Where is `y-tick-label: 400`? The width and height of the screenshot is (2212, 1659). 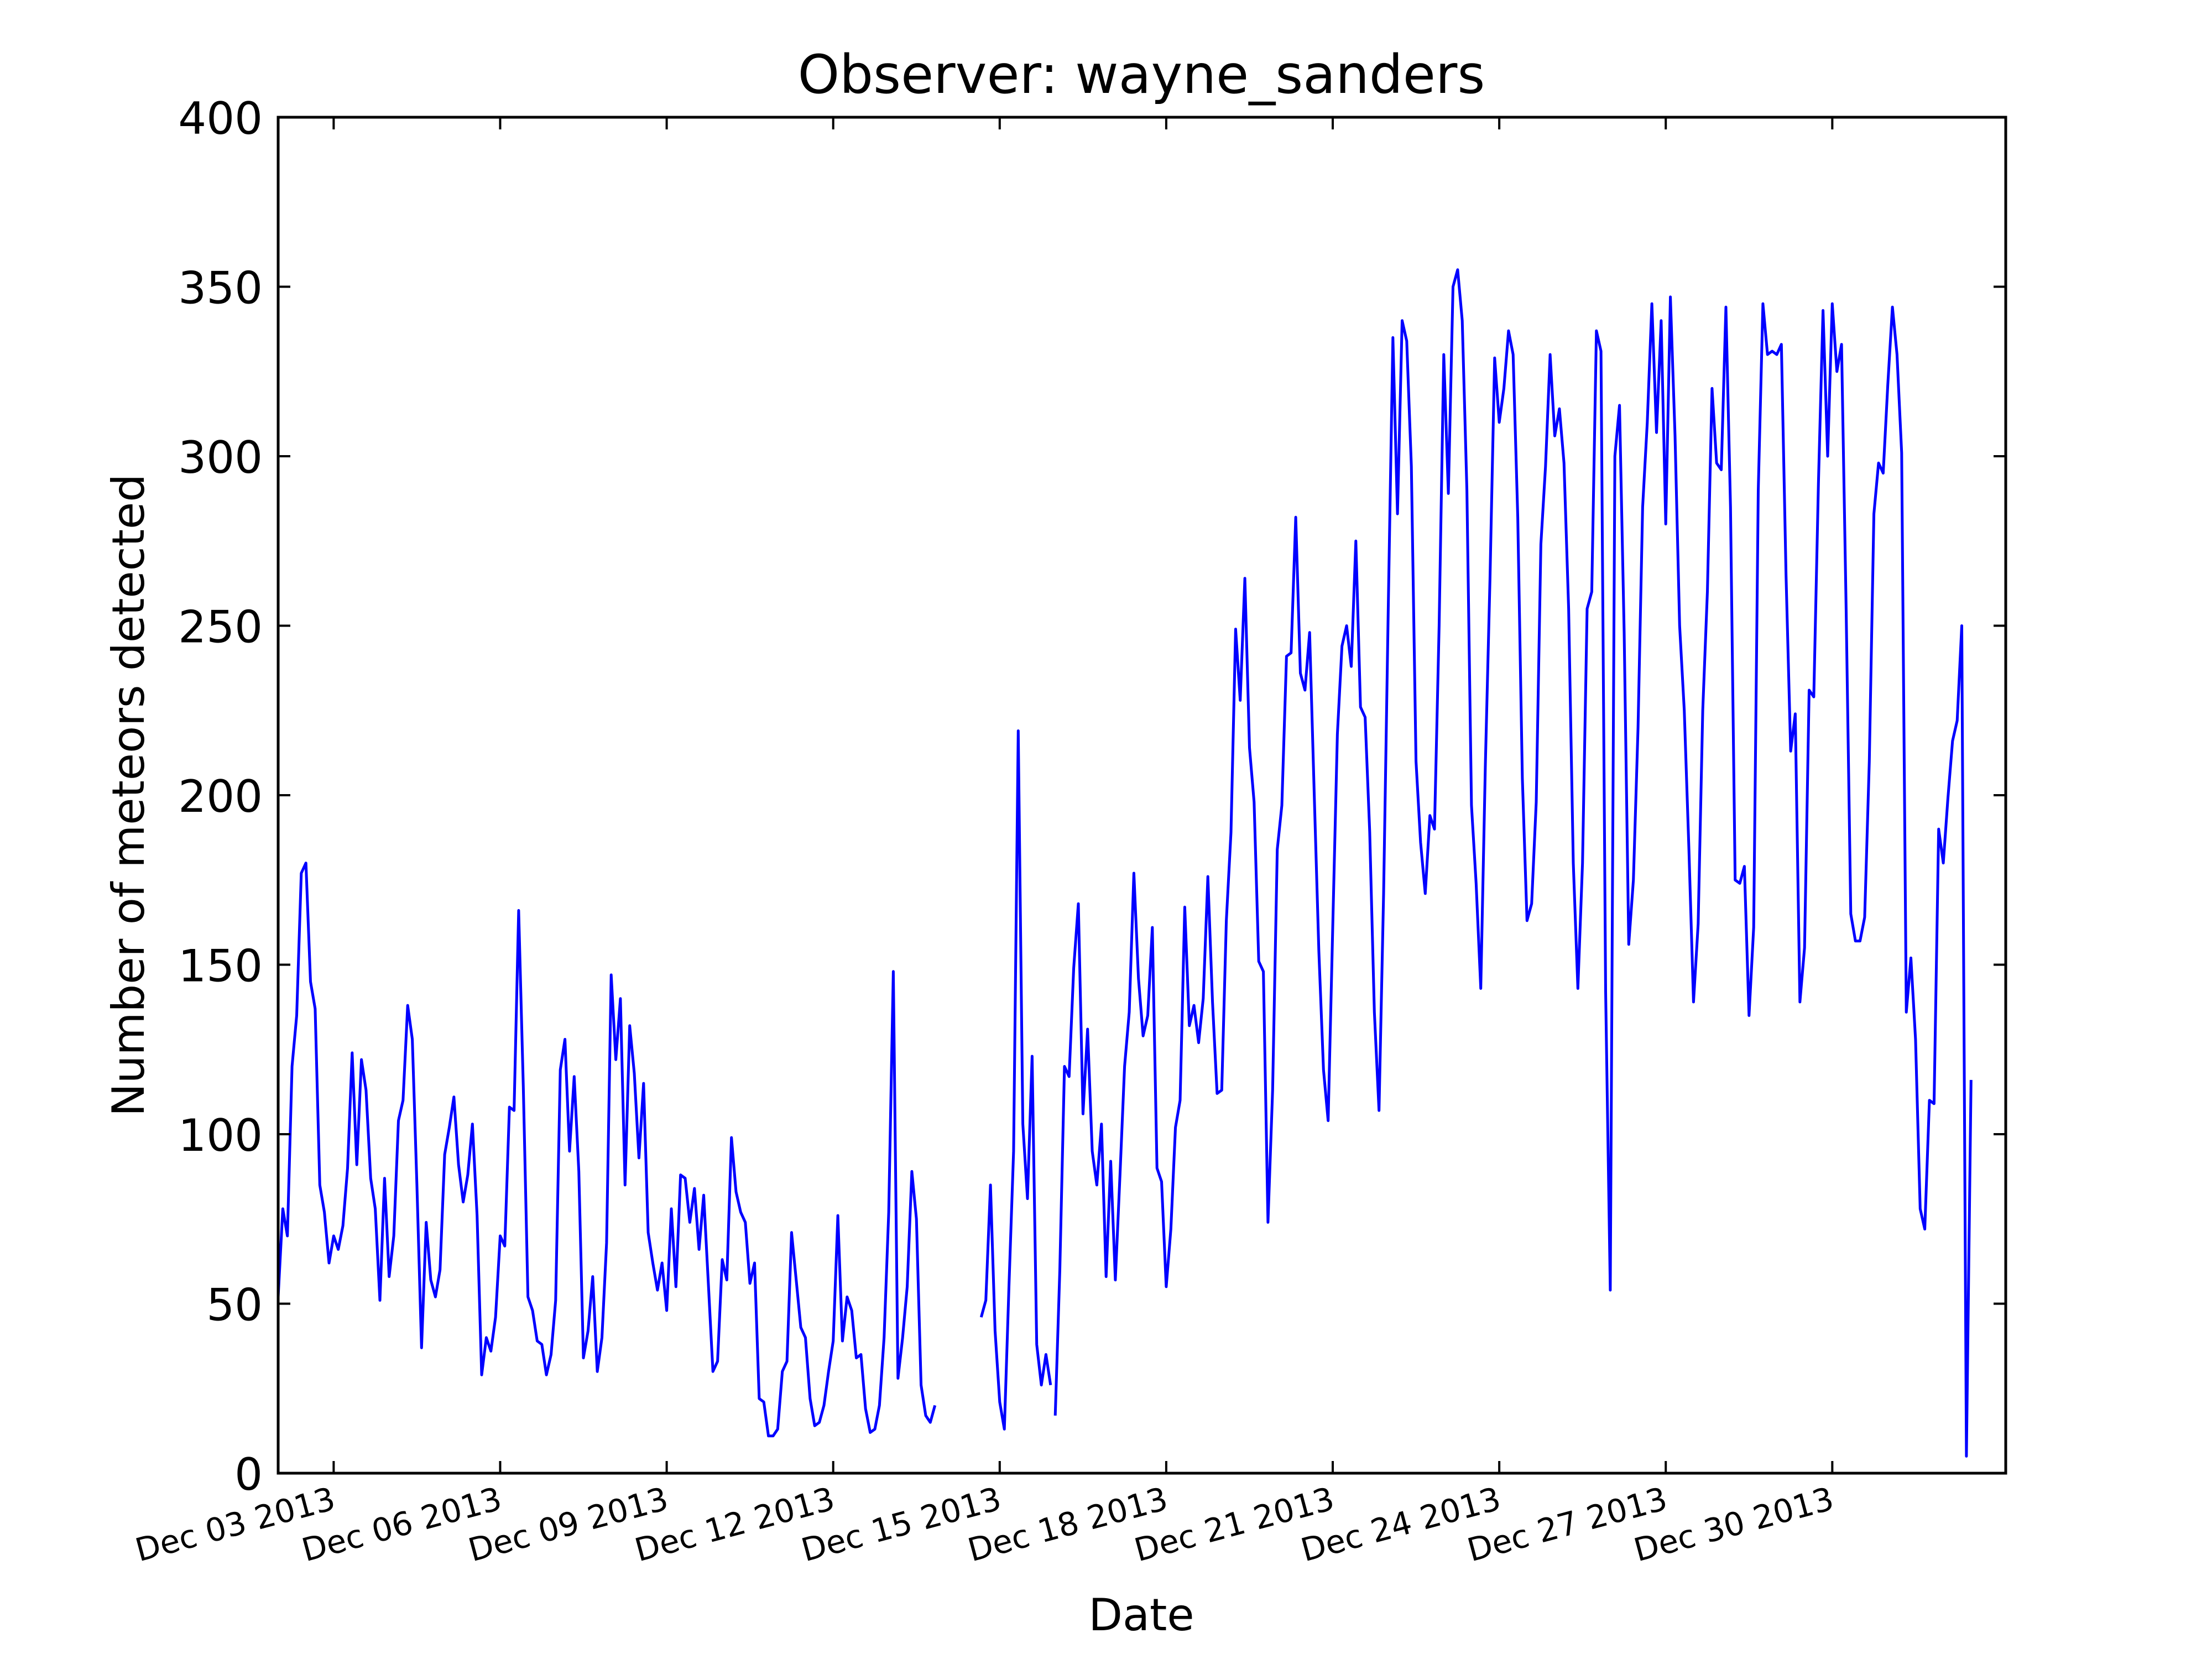 y-tick-label: 400 is located at coordinates (221, 119).